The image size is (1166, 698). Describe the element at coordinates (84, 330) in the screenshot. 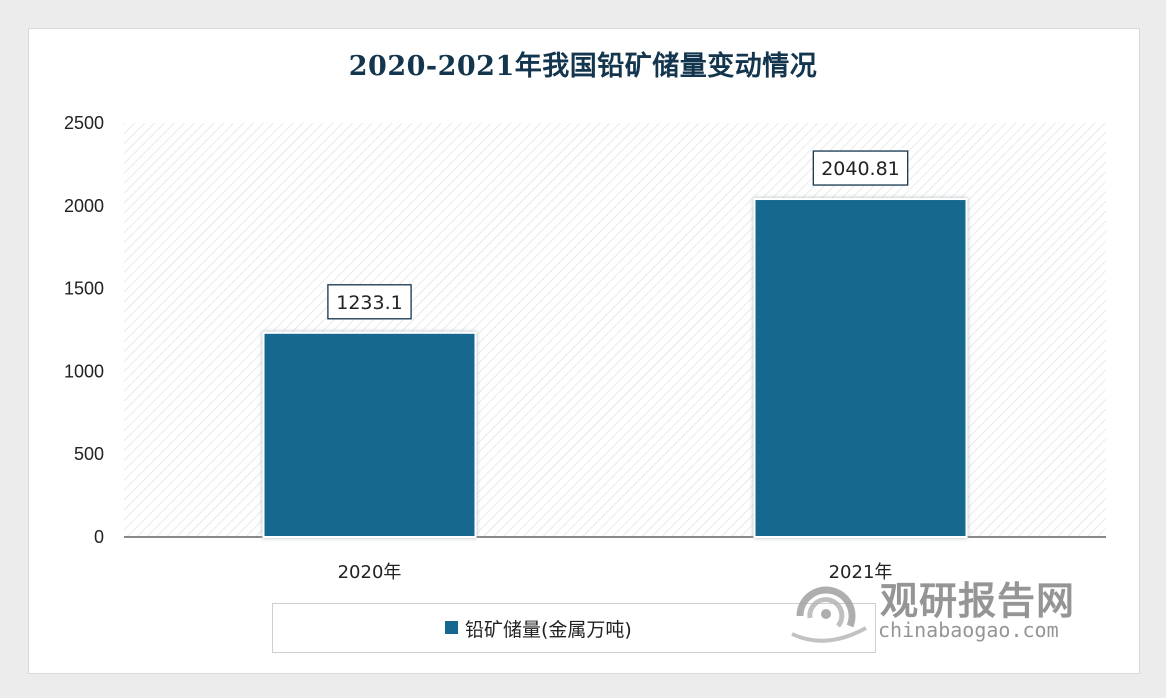

I see `y-axis: 0 500 1000 1500 2000 2500` at that location.